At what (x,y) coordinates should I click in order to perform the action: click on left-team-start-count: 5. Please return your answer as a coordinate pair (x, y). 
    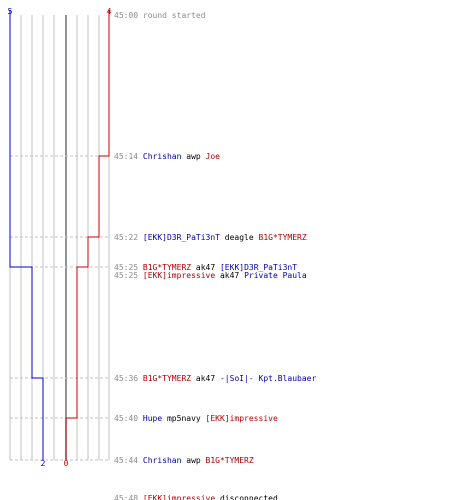
    Looking at the image, I should click on (10, 11).